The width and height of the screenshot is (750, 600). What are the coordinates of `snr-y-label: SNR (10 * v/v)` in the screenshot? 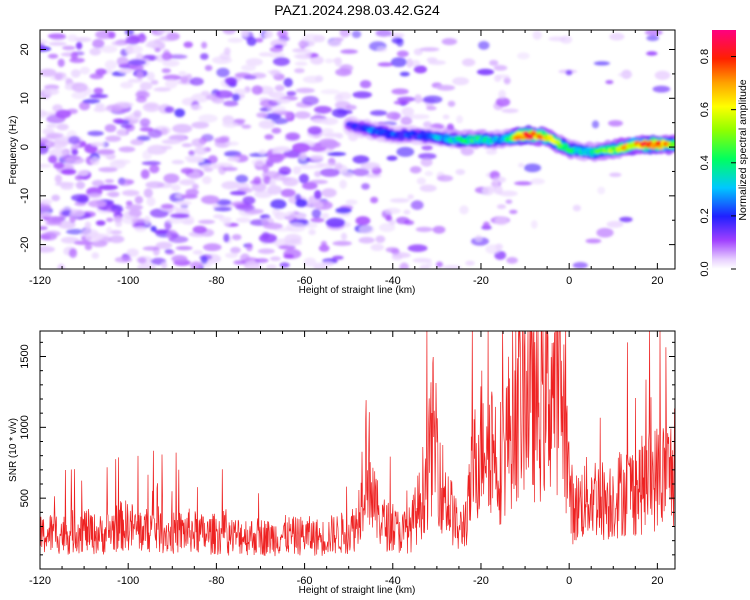 It's located at (13, 450).